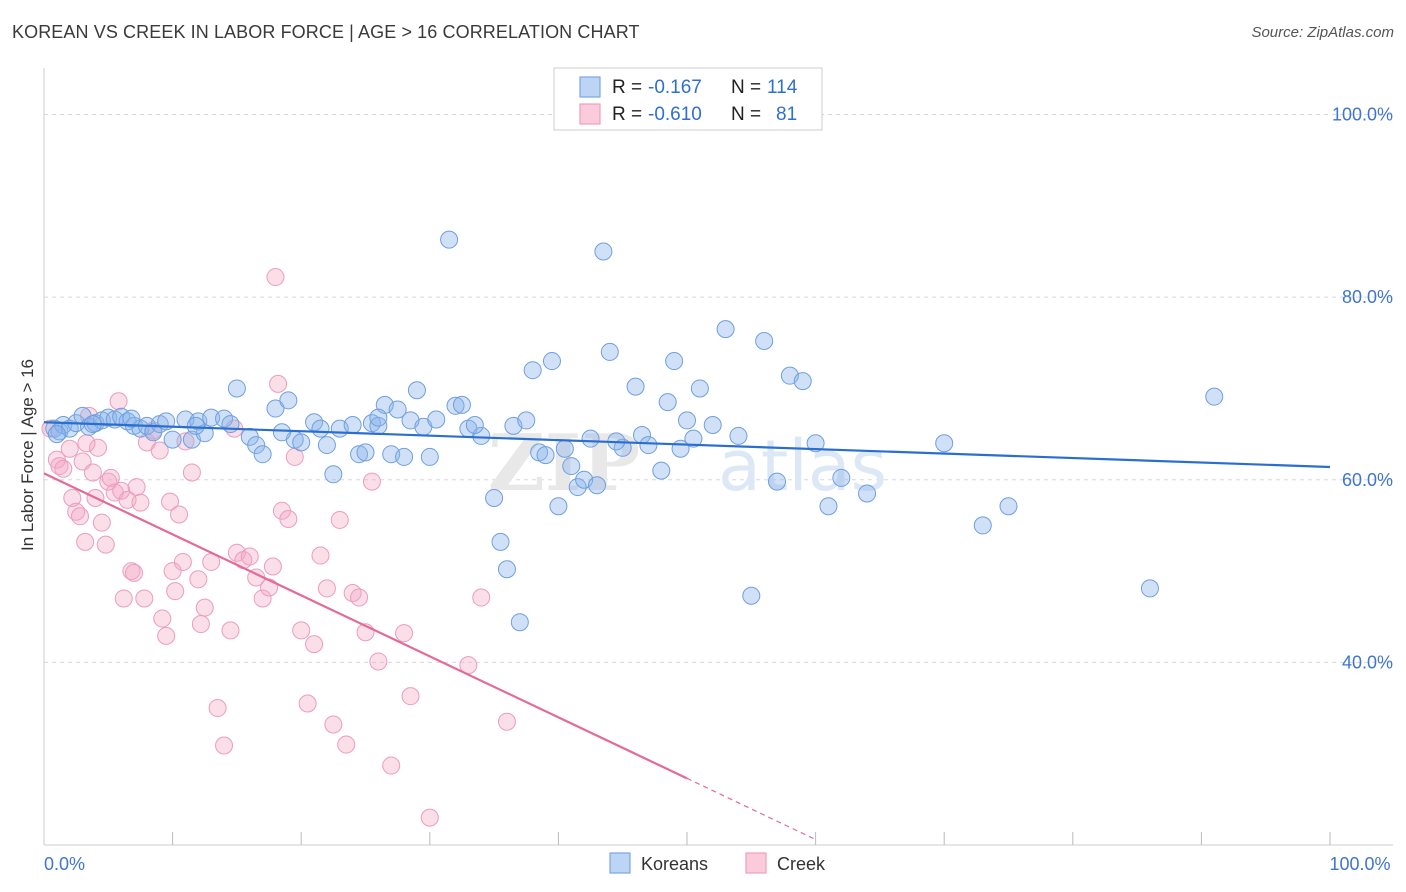 The image size is (1406, 892). Describe the element at coordinates (675, 114) in the screenshot. I see `creek-r-value: -0.610` at that location.